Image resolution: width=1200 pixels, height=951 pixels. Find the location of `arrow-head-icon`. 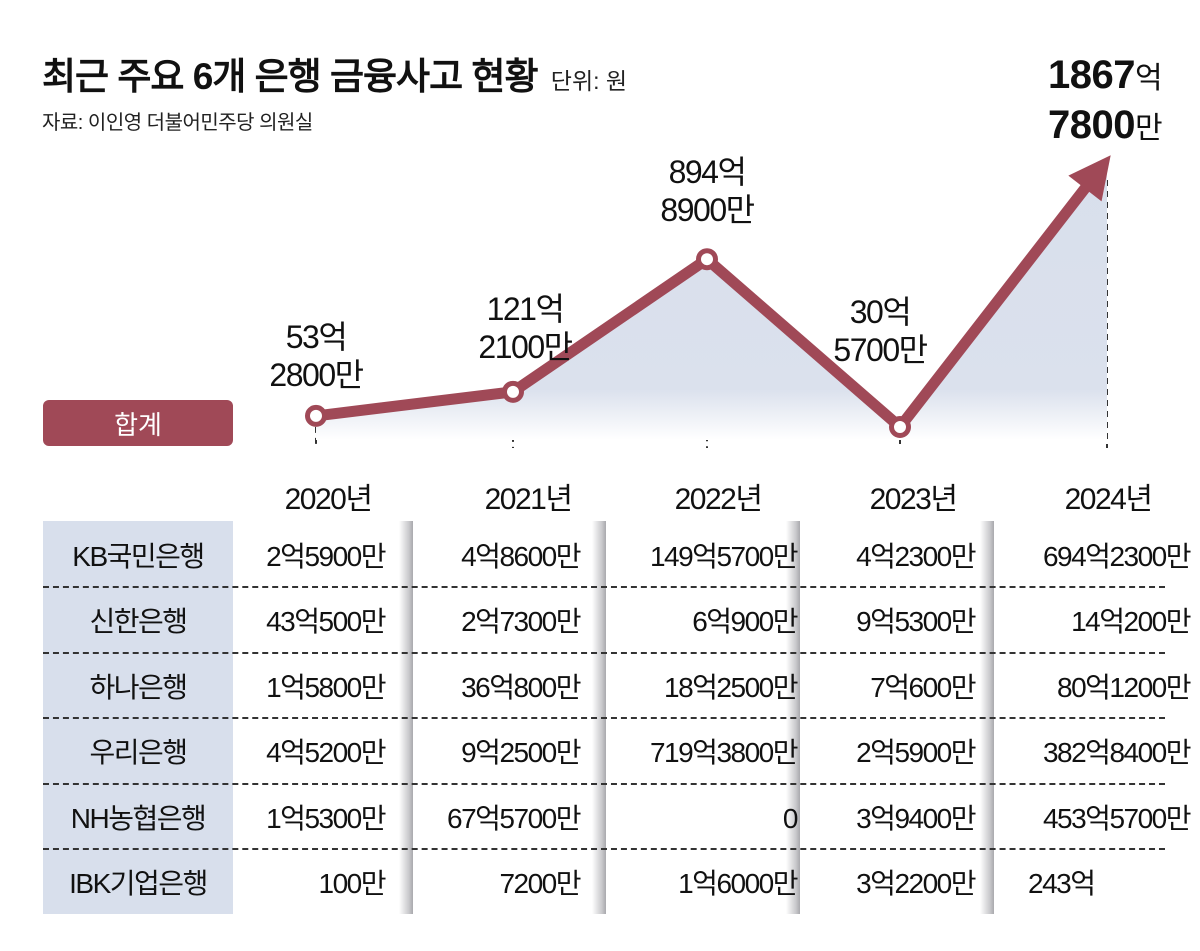

arrow-head-icon is located at coordinates (1089, 178).